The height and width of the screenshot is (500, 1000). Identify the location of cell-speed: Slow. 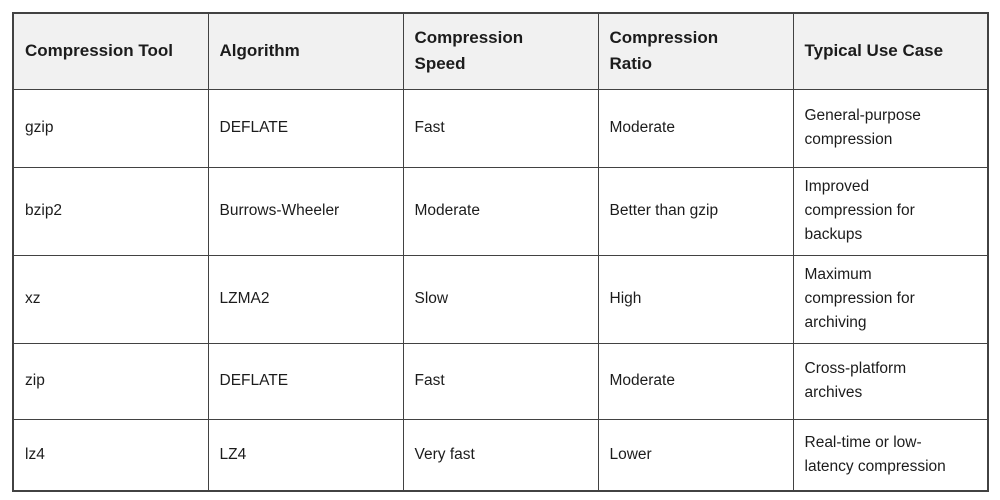
(500, 299).